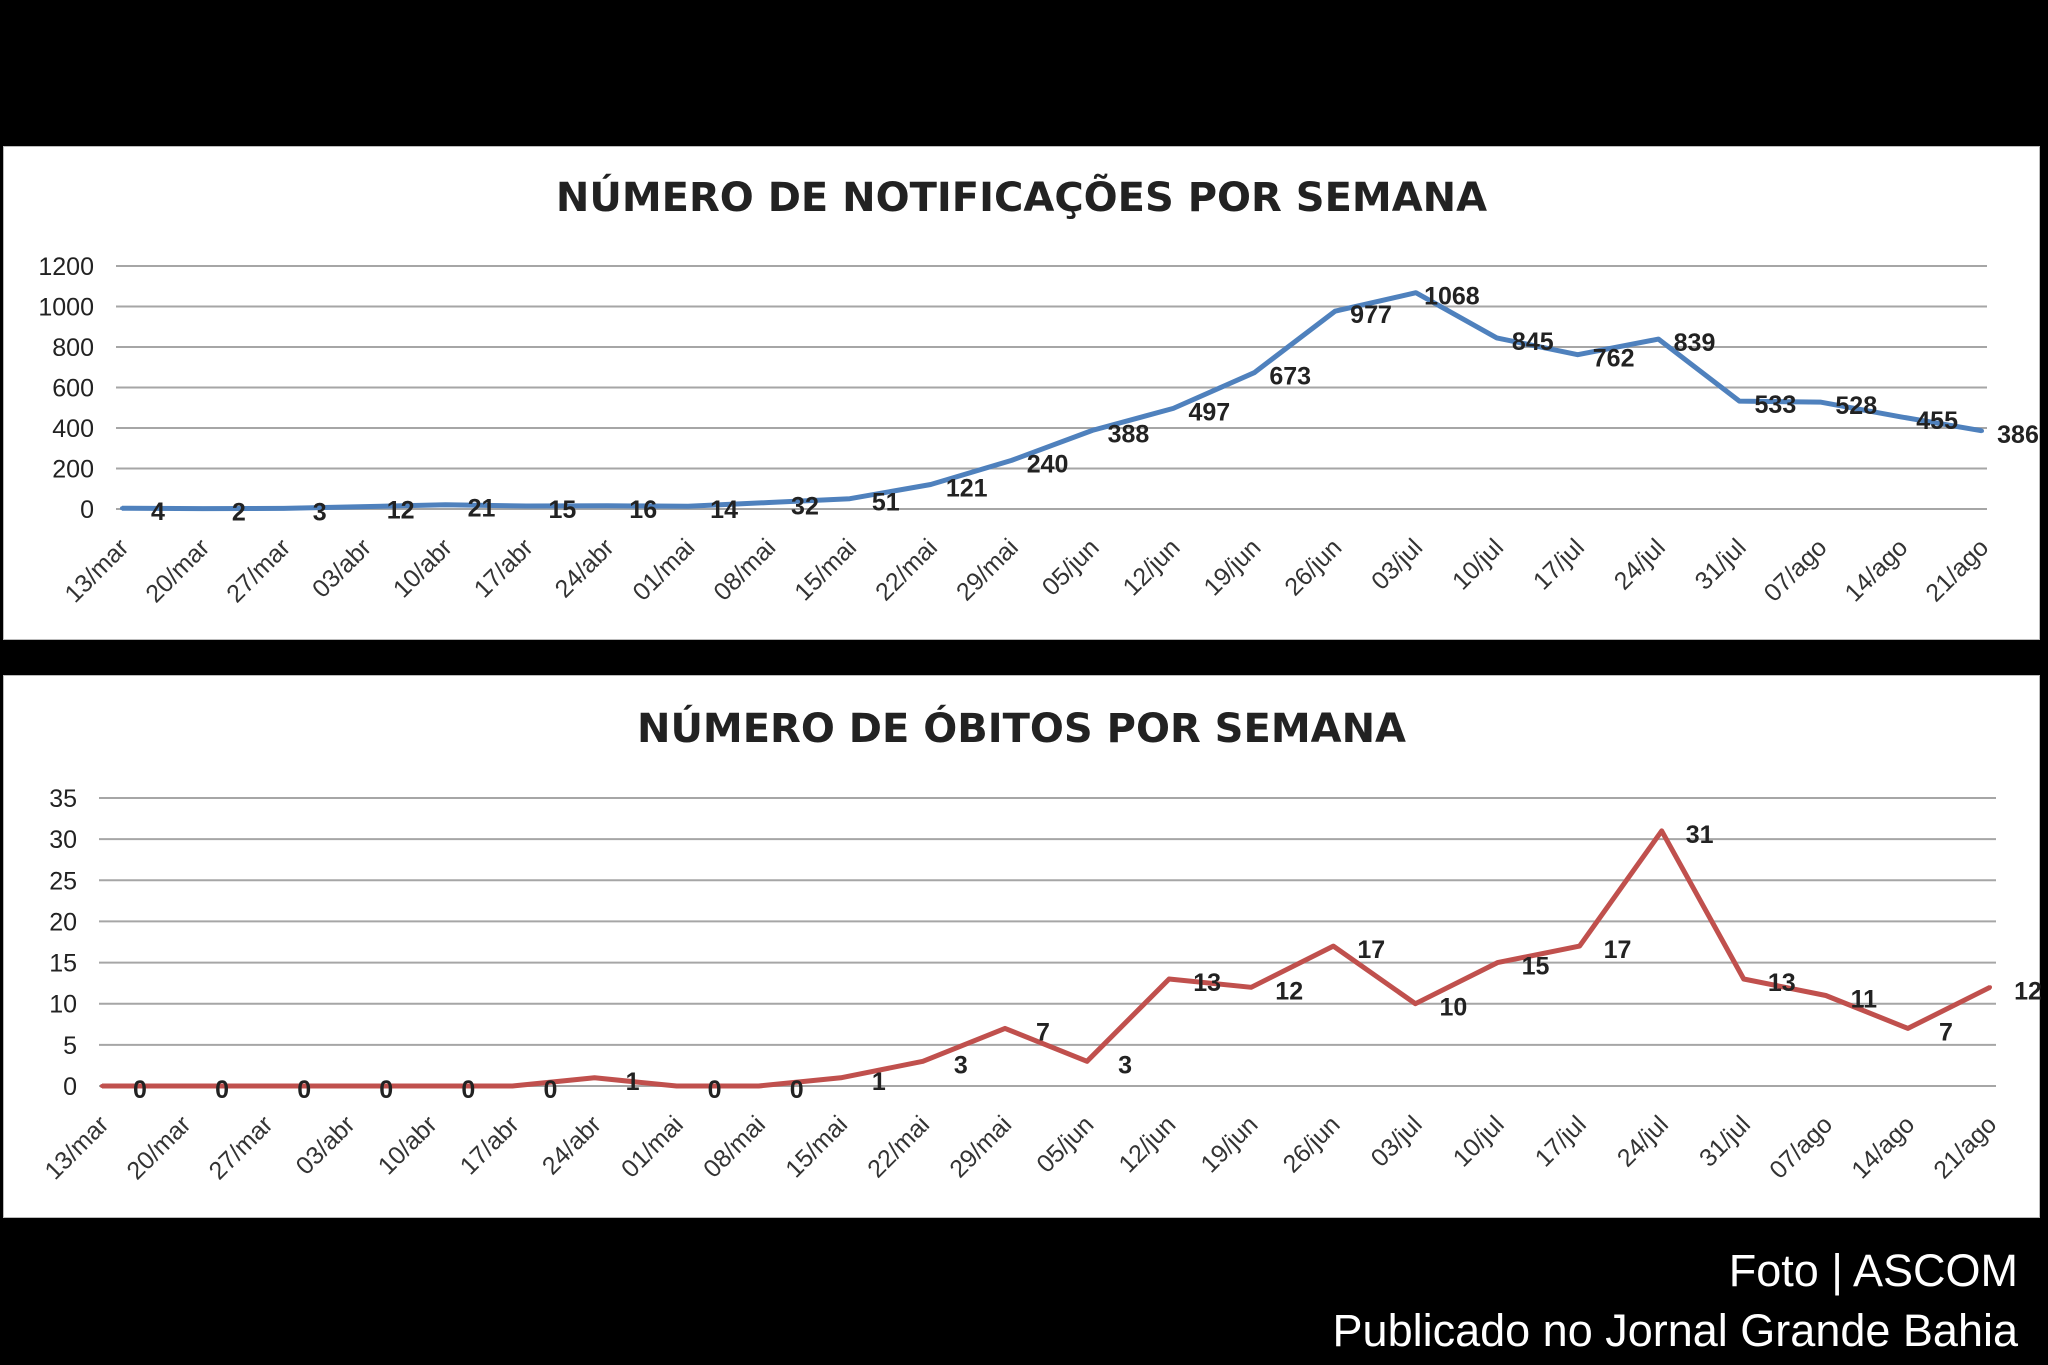 The height and width of the screenshot is (1365, 2048). I want to click on notifications-data-label: 388, so click(1129, 434).